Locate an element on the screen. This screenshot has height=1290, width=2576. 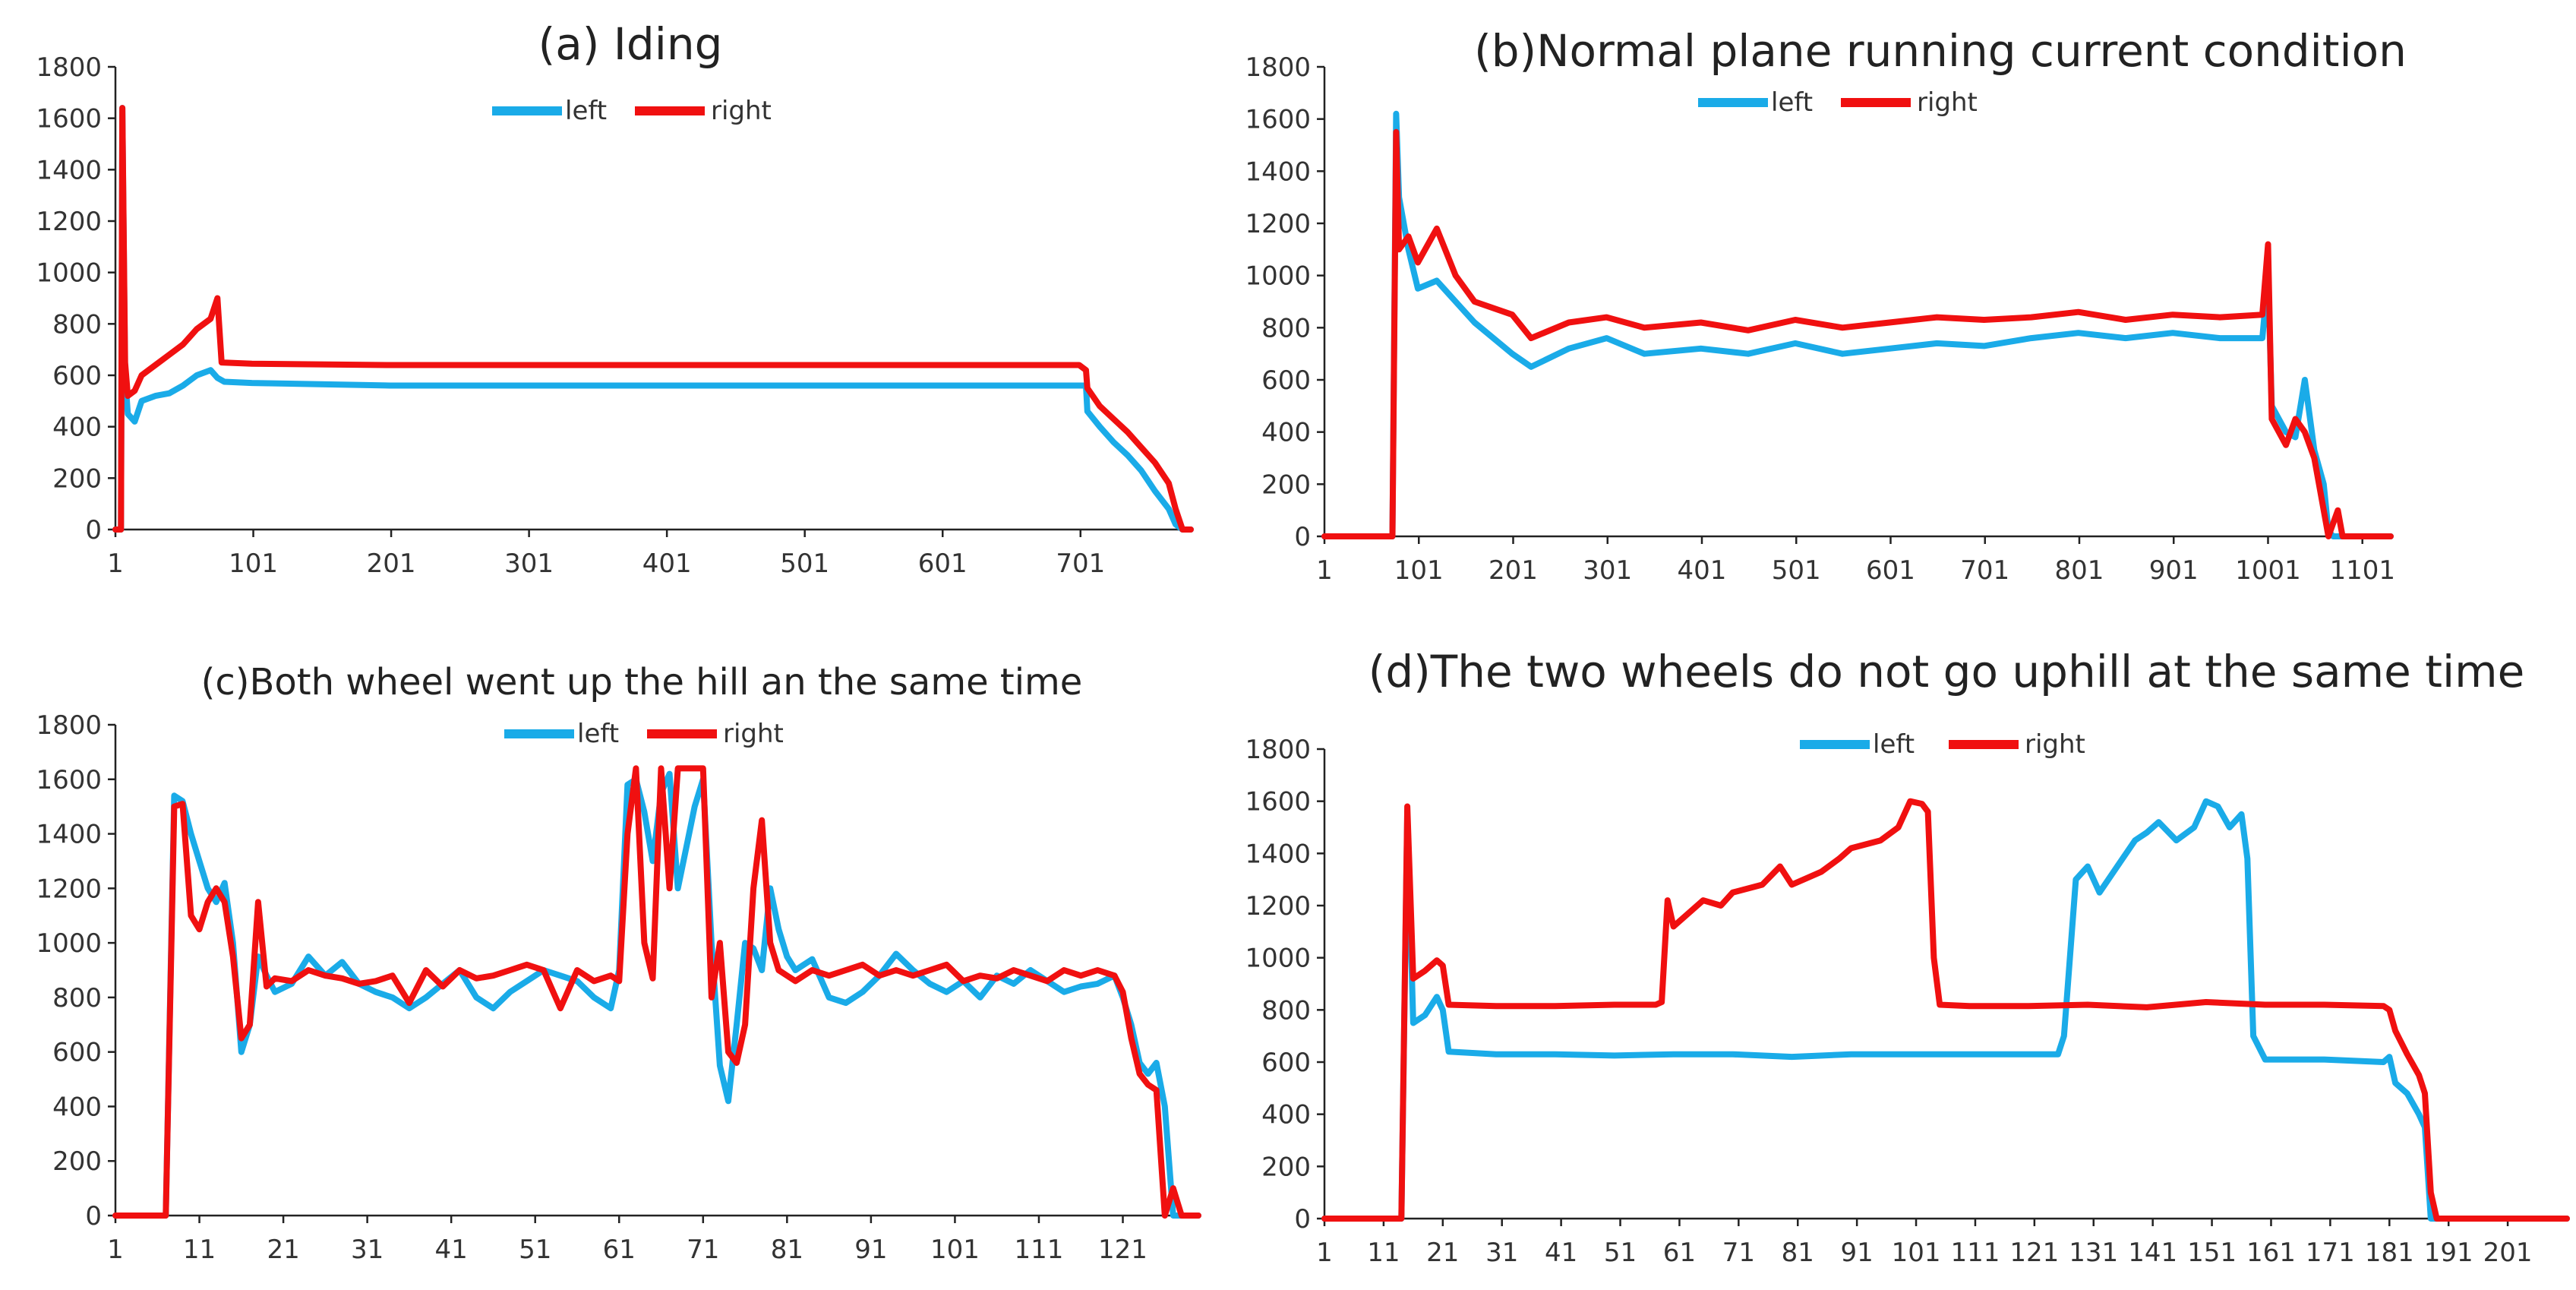
x-tick-label: 901 is located at coordinates (2174, 570).